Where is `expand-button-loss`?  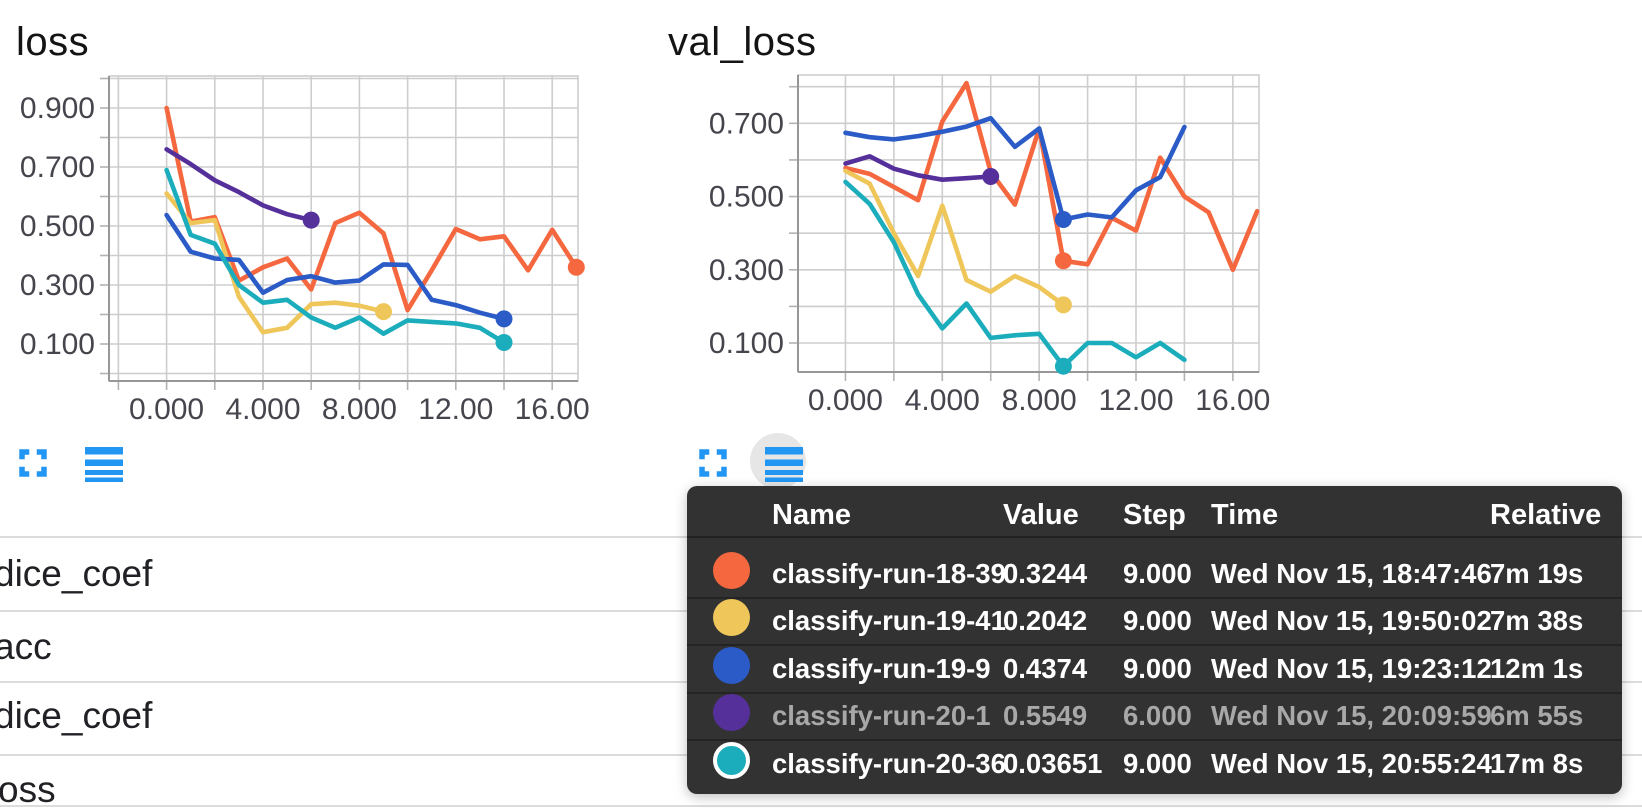
expand-button-loss is located at coordinates (33, 463).